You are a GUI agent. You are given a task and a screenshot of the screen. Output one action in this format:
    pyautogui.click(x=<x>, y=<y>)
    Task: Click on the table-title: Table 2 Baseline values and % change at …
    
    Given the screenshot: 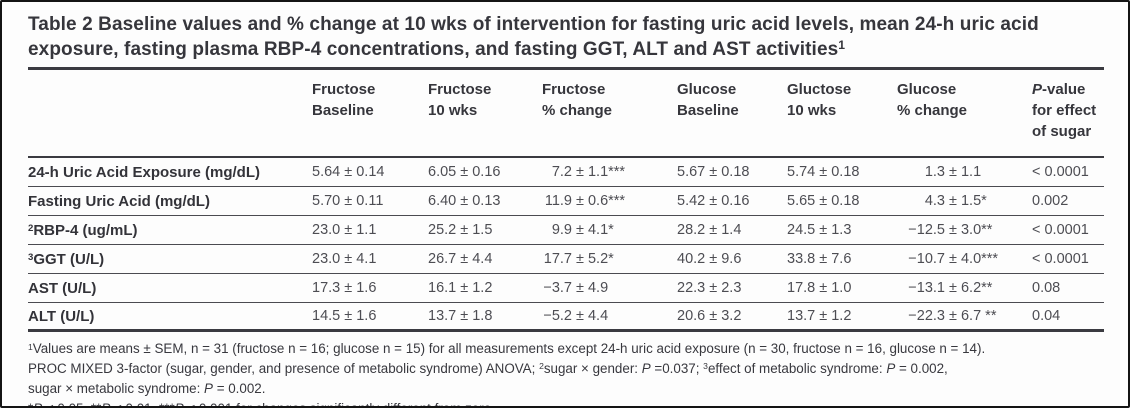 What is the action you would take?
    pyautogui.click(x=533, y=37)
    